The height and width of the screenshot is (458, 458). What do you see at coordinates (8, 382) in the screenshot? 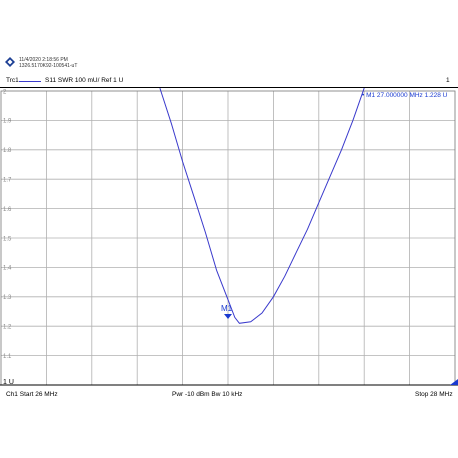
I see `y-tick-label: 1 U` at bounding box center [8, 382].